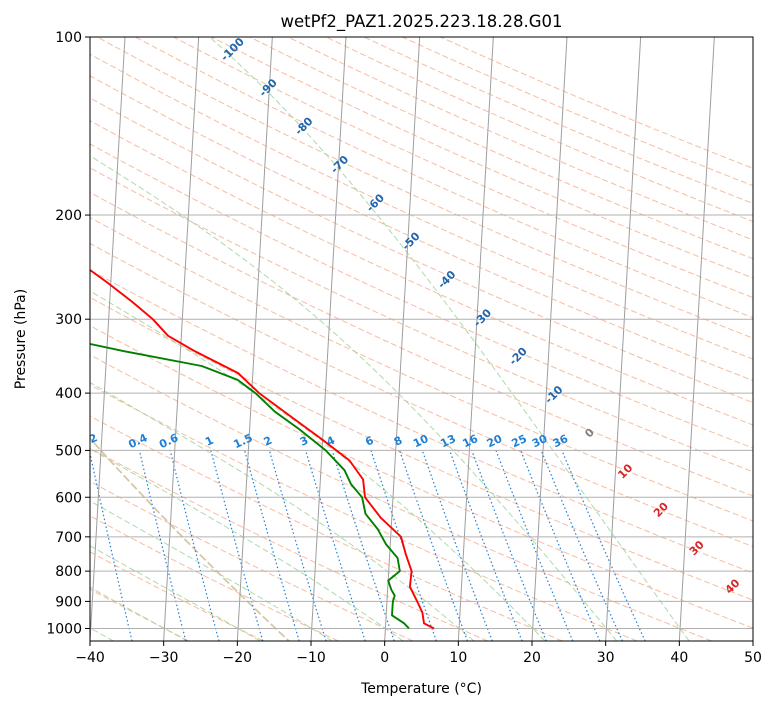  I want to click on x-tick-label: −10, so click(311, 658).